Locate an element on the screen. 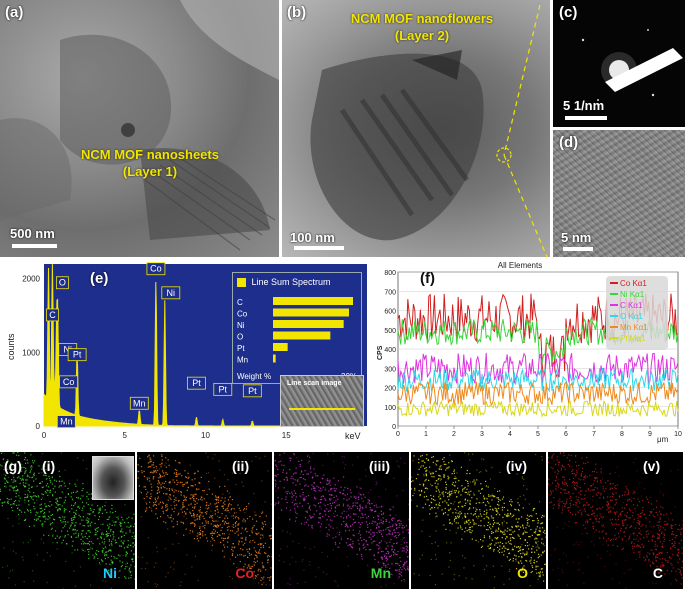 Image resolution: width=685 pixels, height=589 pixels. panel-a-scale-bar is located at coordinates (34, 246).